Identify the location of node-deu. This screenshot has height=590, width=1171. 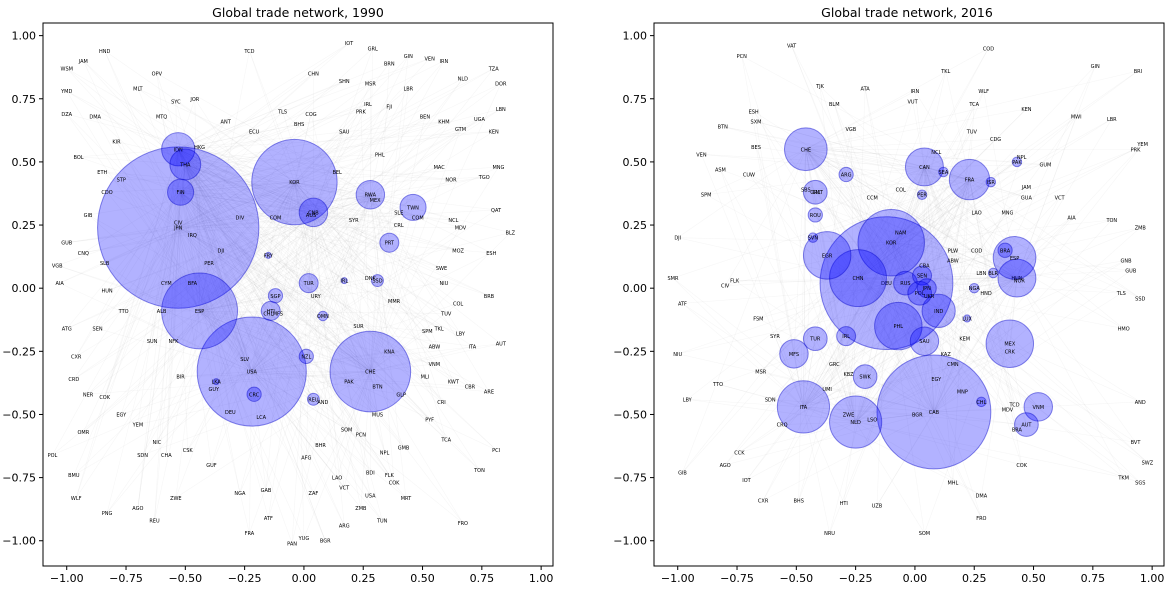
(886, 283).